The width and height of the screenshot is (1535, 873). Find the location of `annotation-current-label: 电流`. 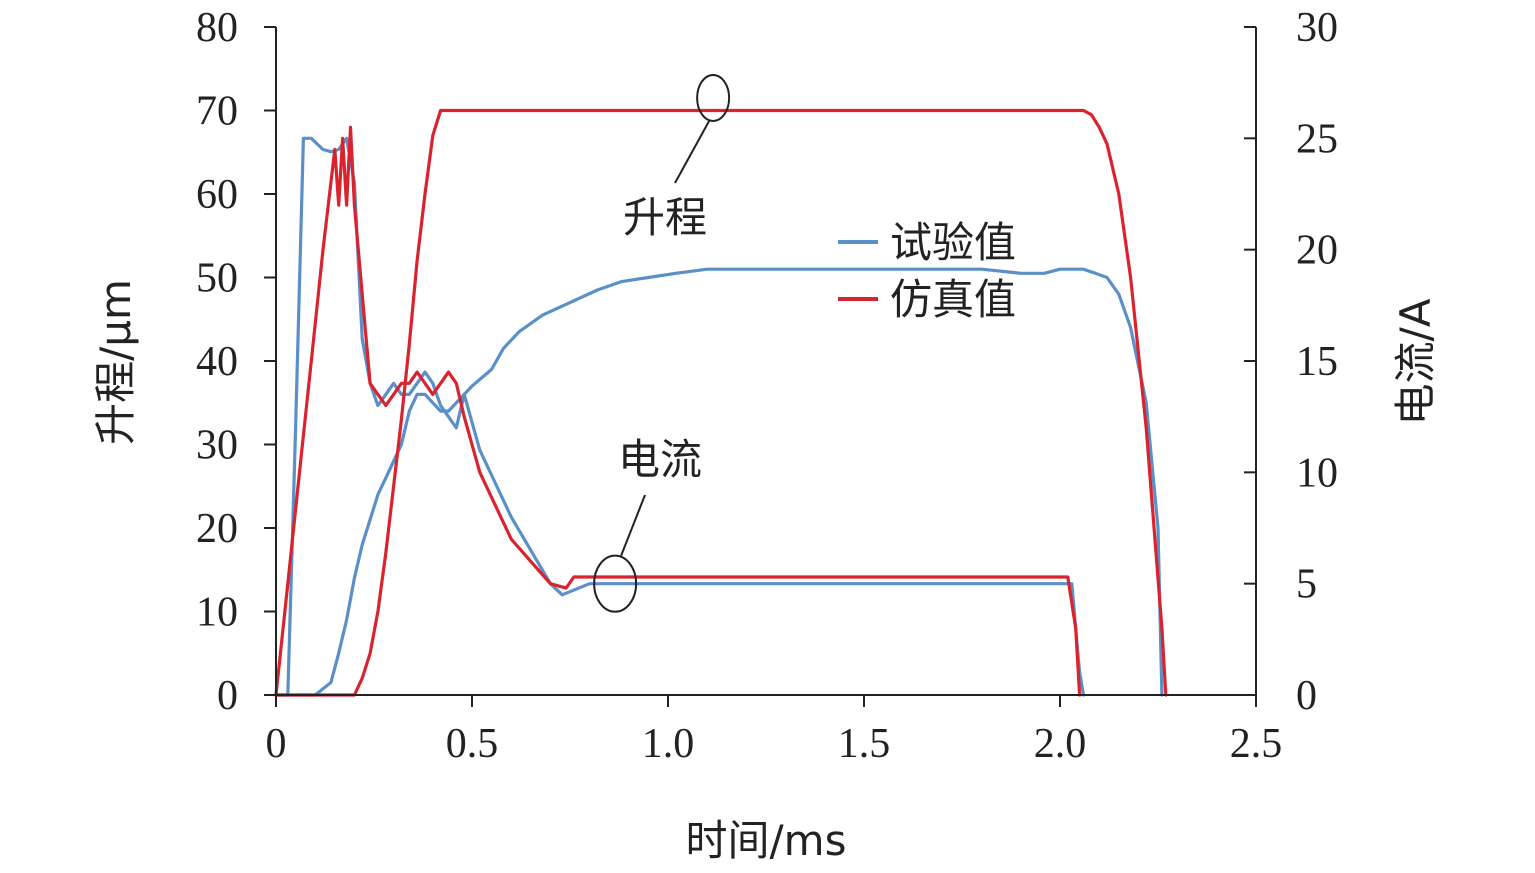

annotation-current-label: 电流 is located at coordinates (660, 459).